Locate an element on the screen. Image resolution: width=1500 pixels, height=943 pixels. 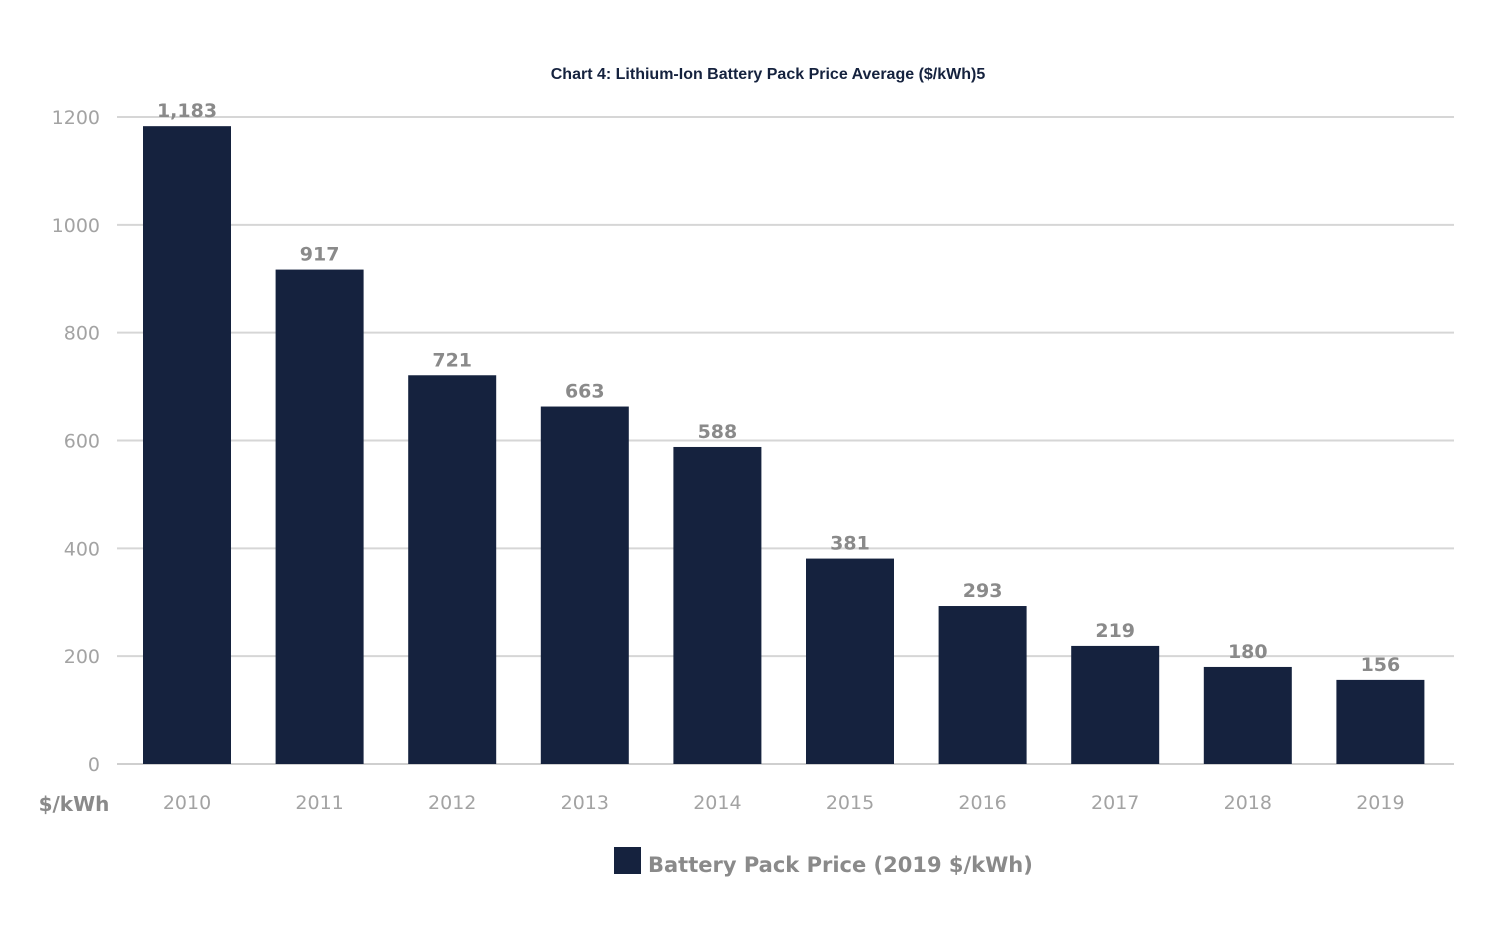
x-tick-label: 2014 is located at coordinates (717, 803).